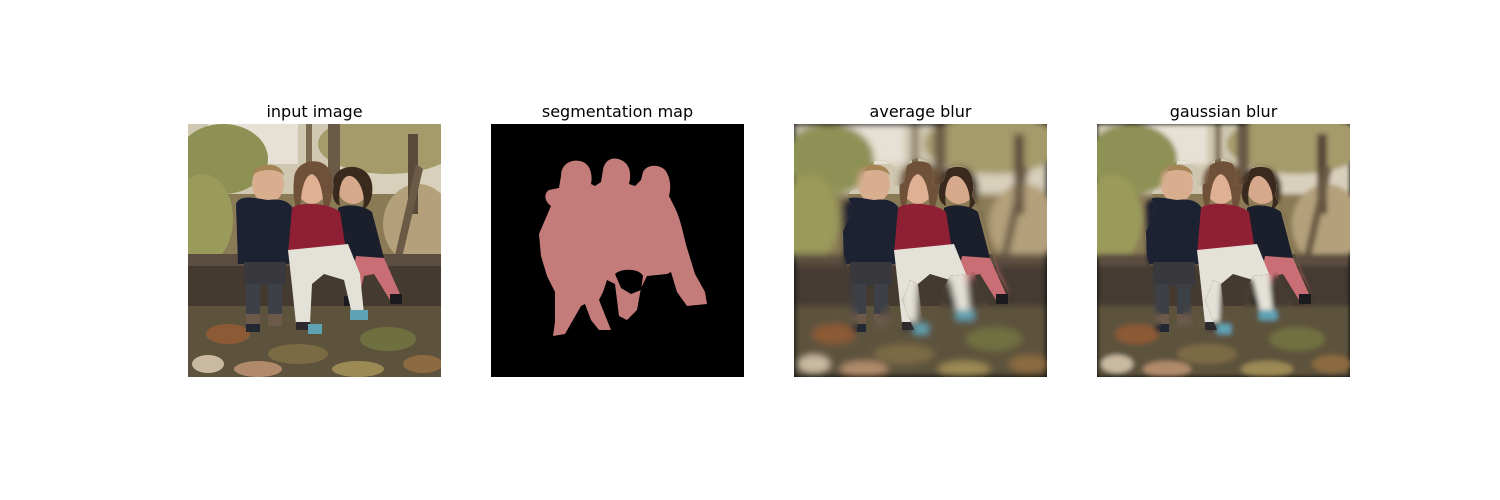  I want to click on segmentation-mask-gap, so click(629, 281).